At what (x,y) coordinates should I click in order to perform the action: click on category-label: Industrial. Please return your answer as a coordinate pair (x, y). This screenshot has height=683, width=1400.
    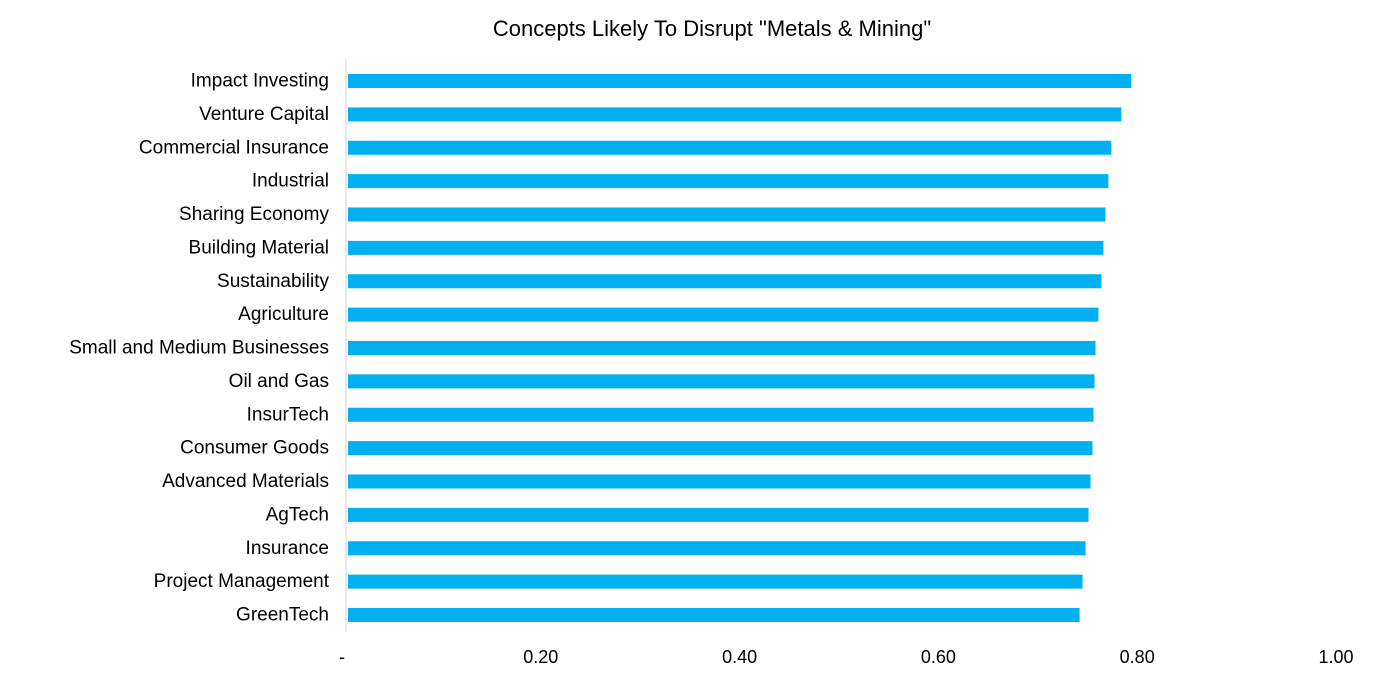
    Looking at the image, I should click on (290, 181).